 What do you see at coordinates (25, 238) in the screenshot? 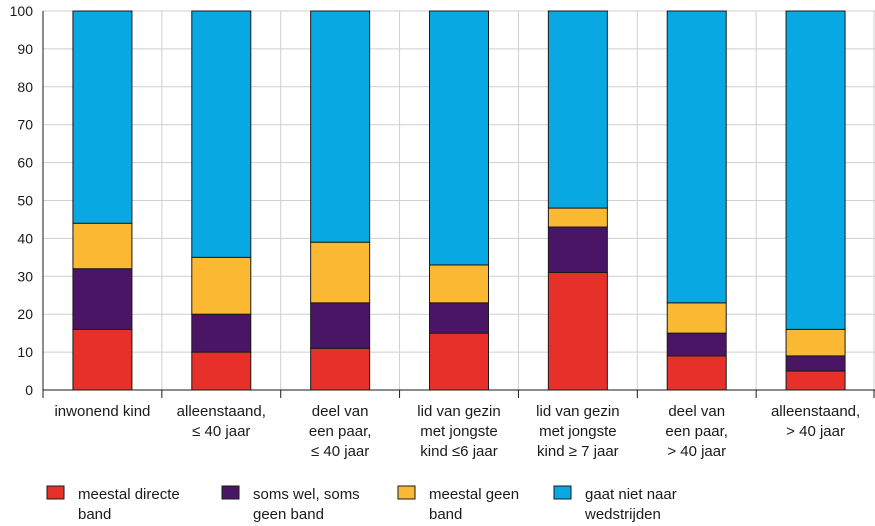
I see `y-tick-label-4: 40` at bounding box center [25, 238].